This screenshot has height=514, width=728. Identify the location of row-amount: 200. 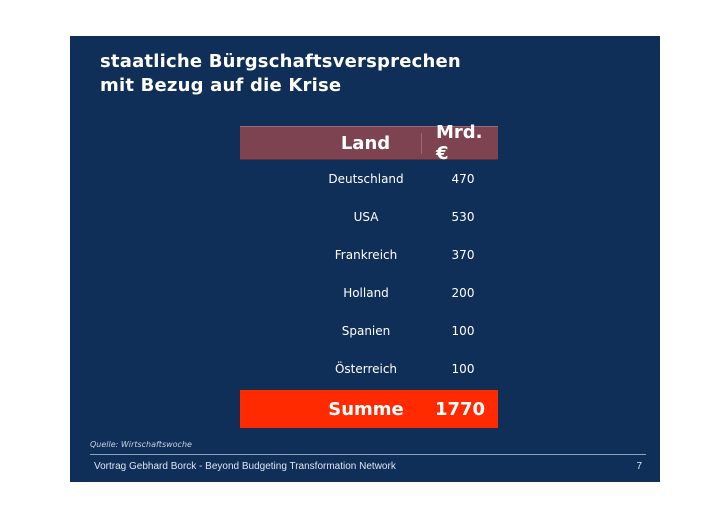
(463, 293).